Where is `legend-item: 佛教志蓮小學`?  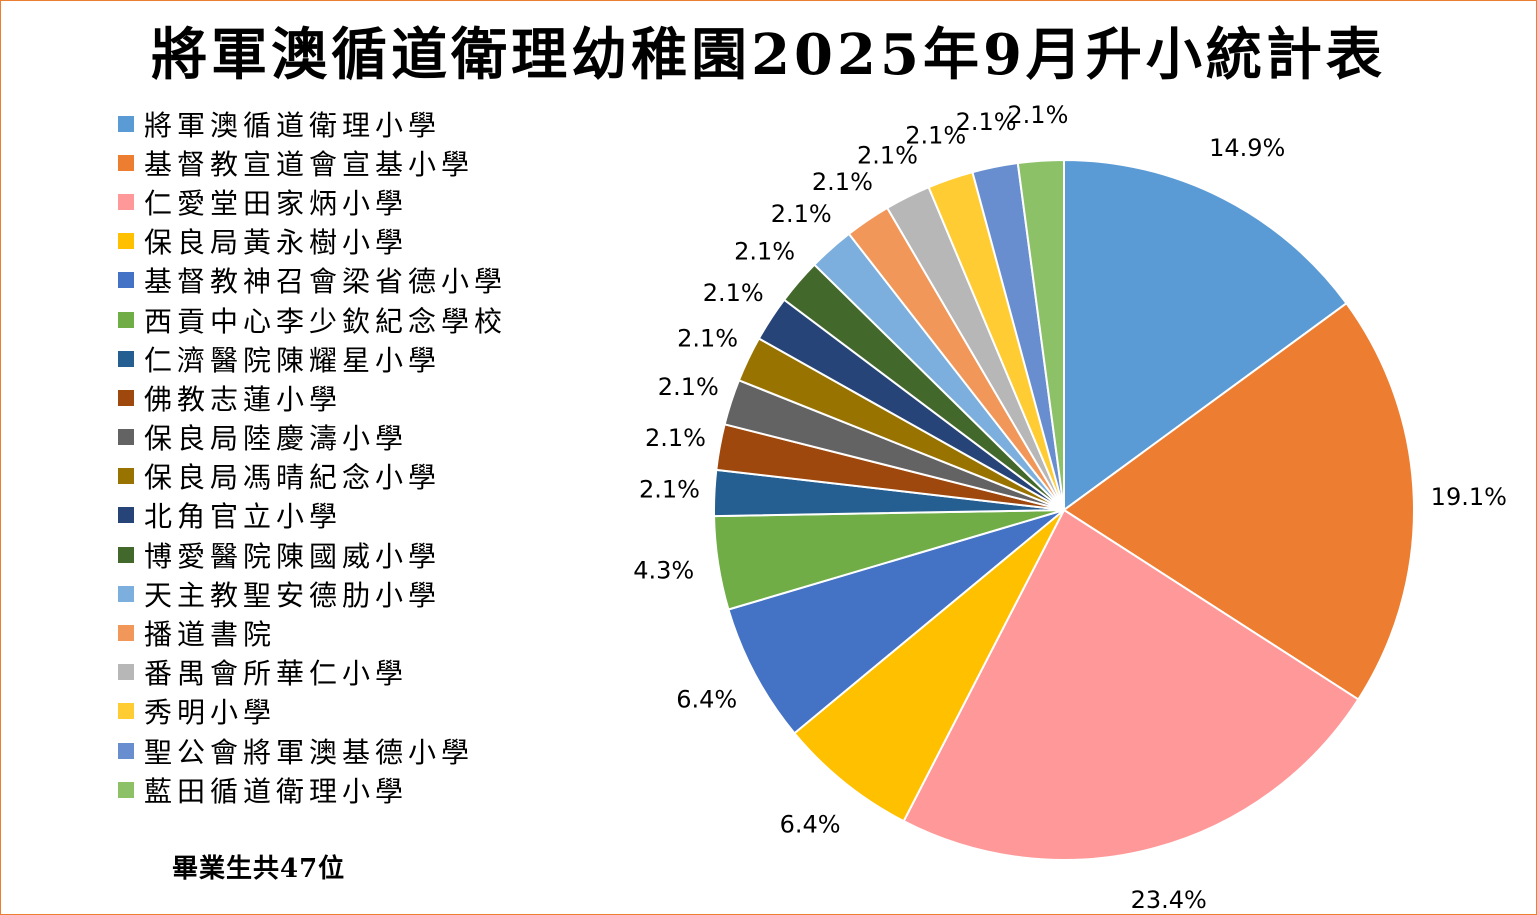 legend-item: 佛教志蓮小學 is located at coordinates (312, 397).